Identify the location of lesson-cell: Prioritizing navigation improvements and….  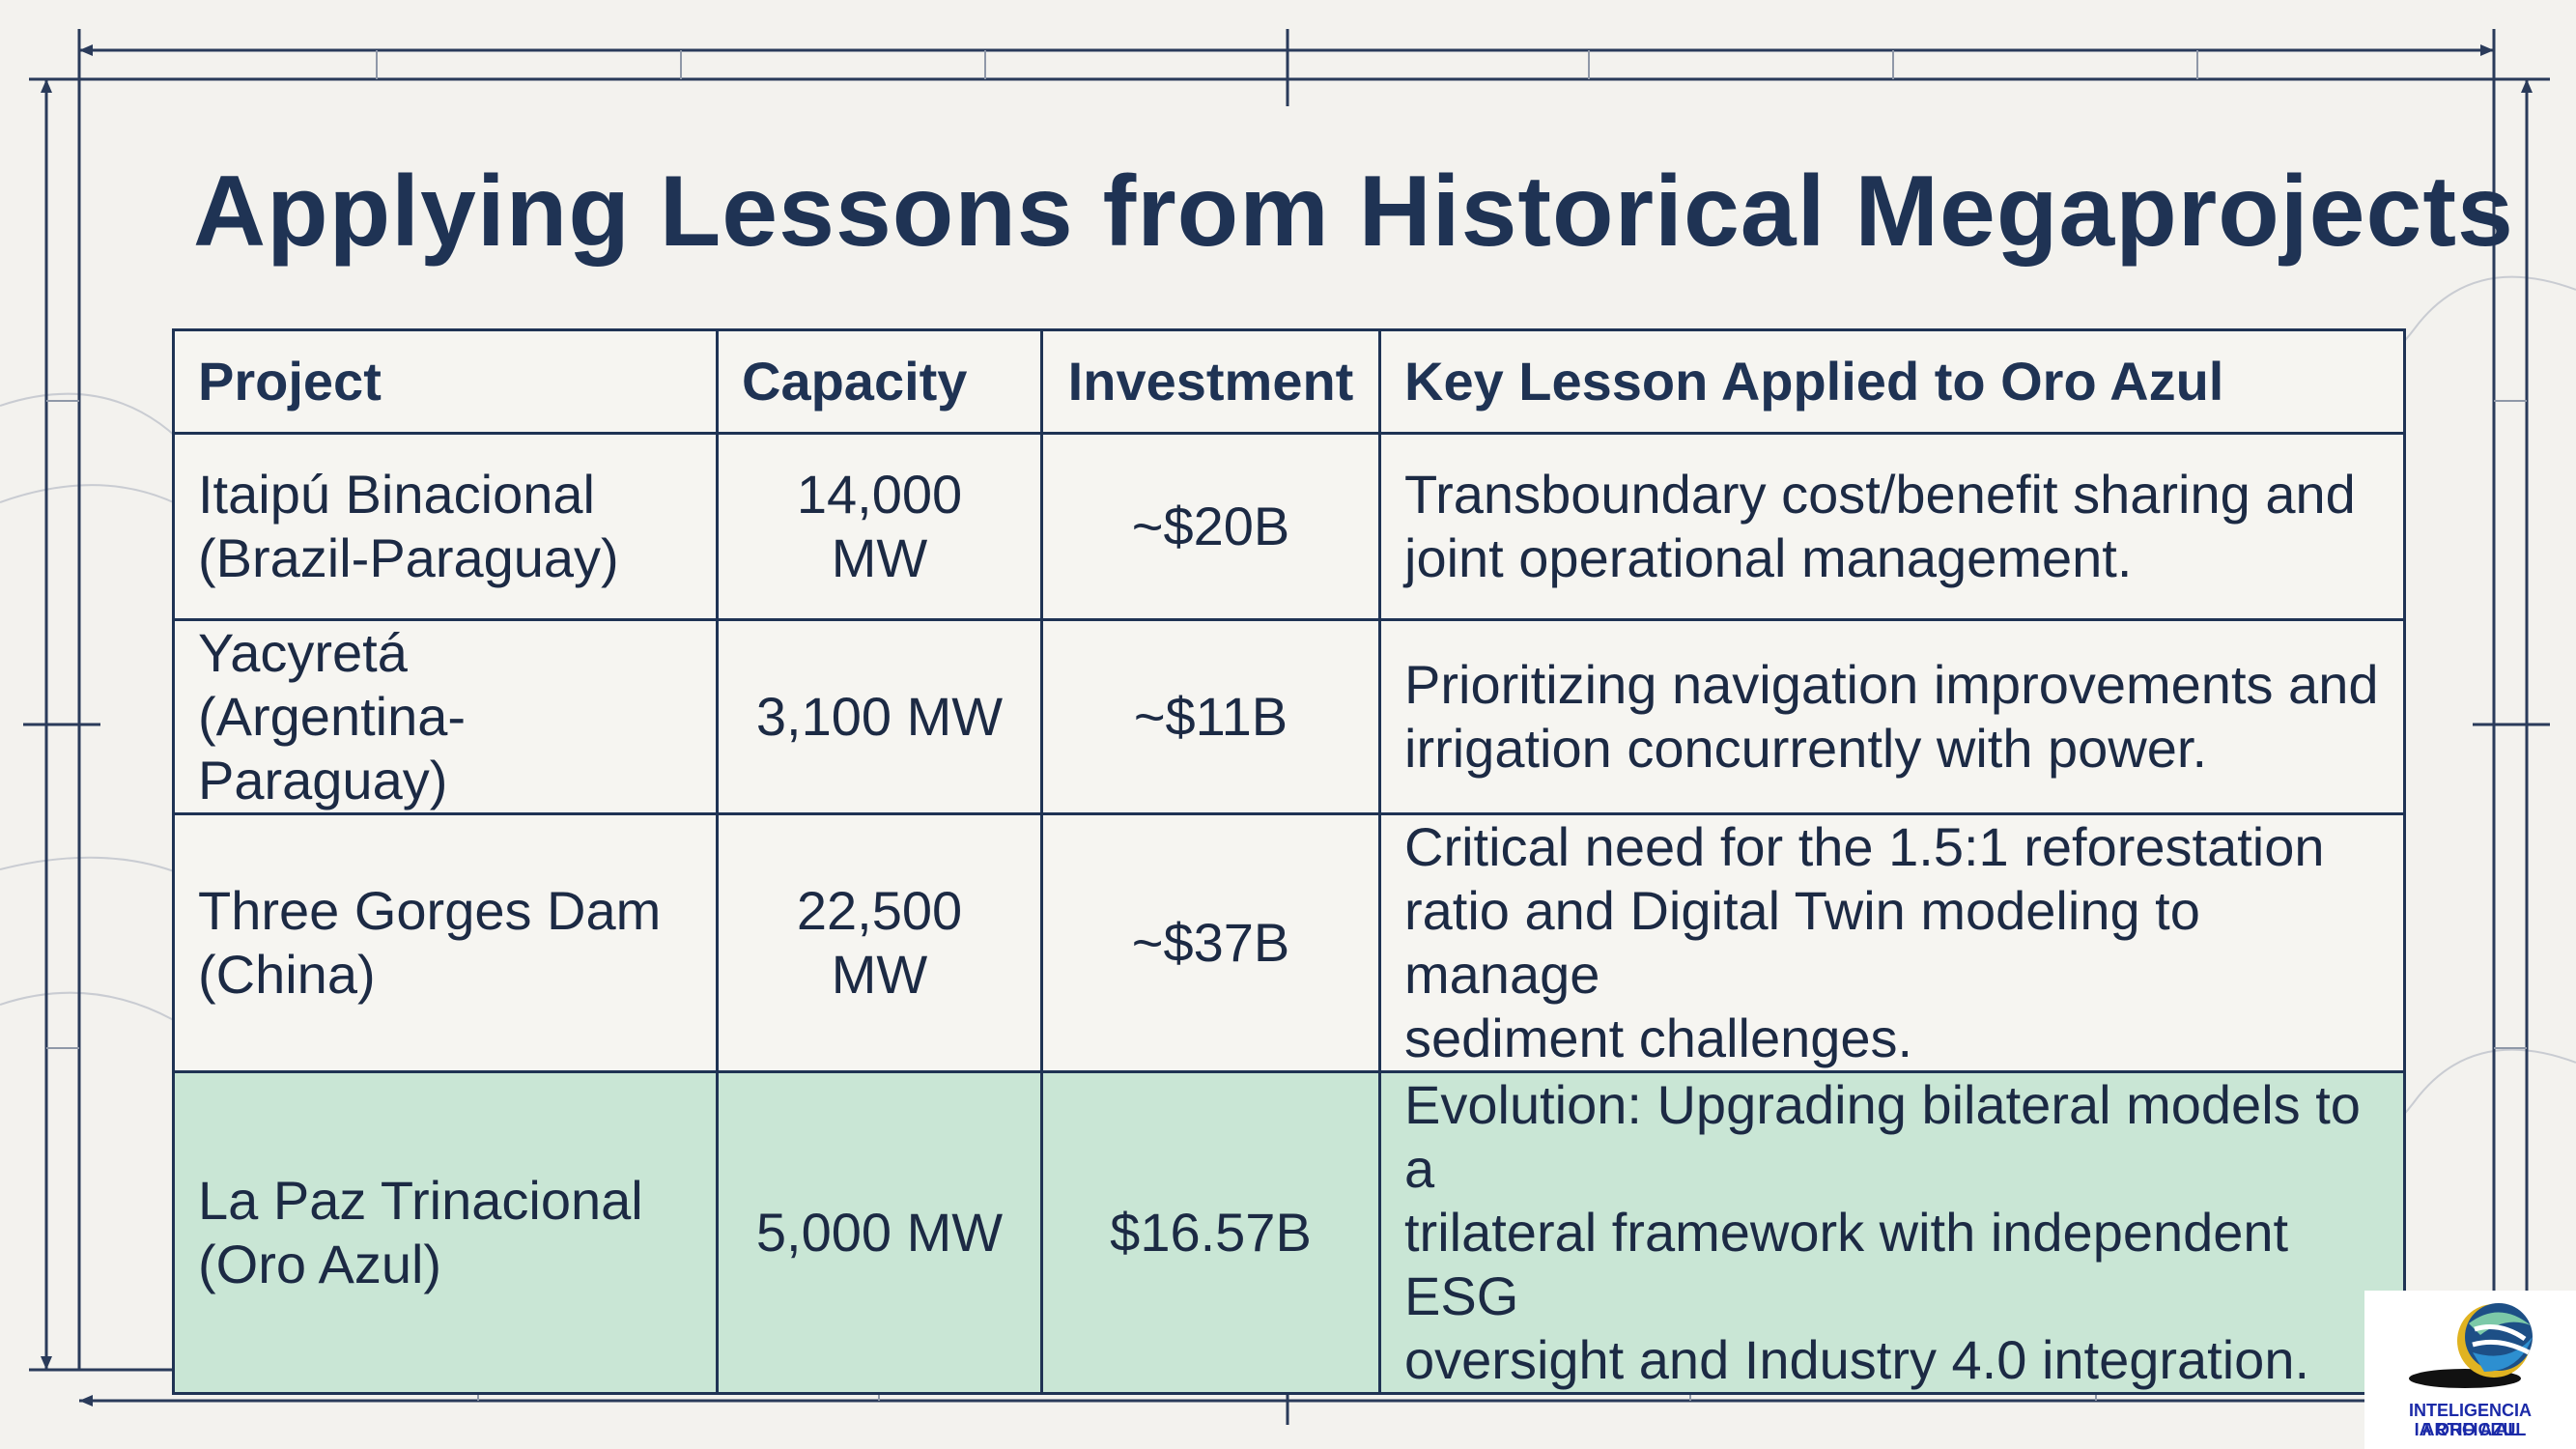
(1892, 716).